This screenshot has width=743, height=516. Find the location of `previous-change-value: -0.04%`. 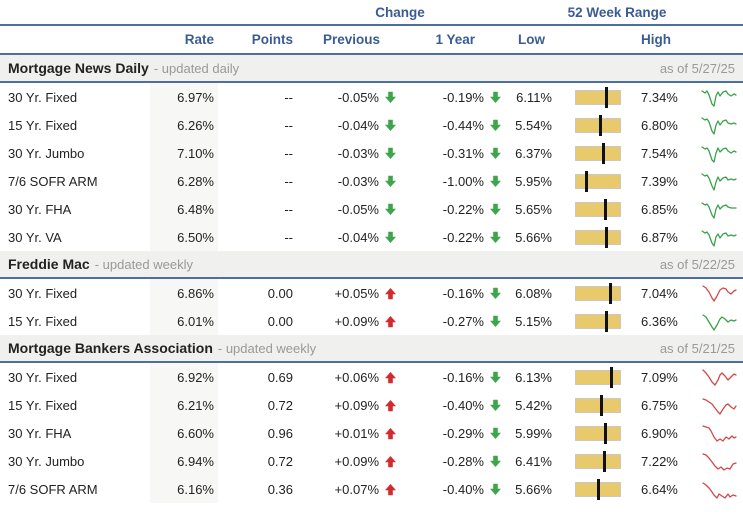

previous-change-value: -0.04% is located at coordinates (358, 237).